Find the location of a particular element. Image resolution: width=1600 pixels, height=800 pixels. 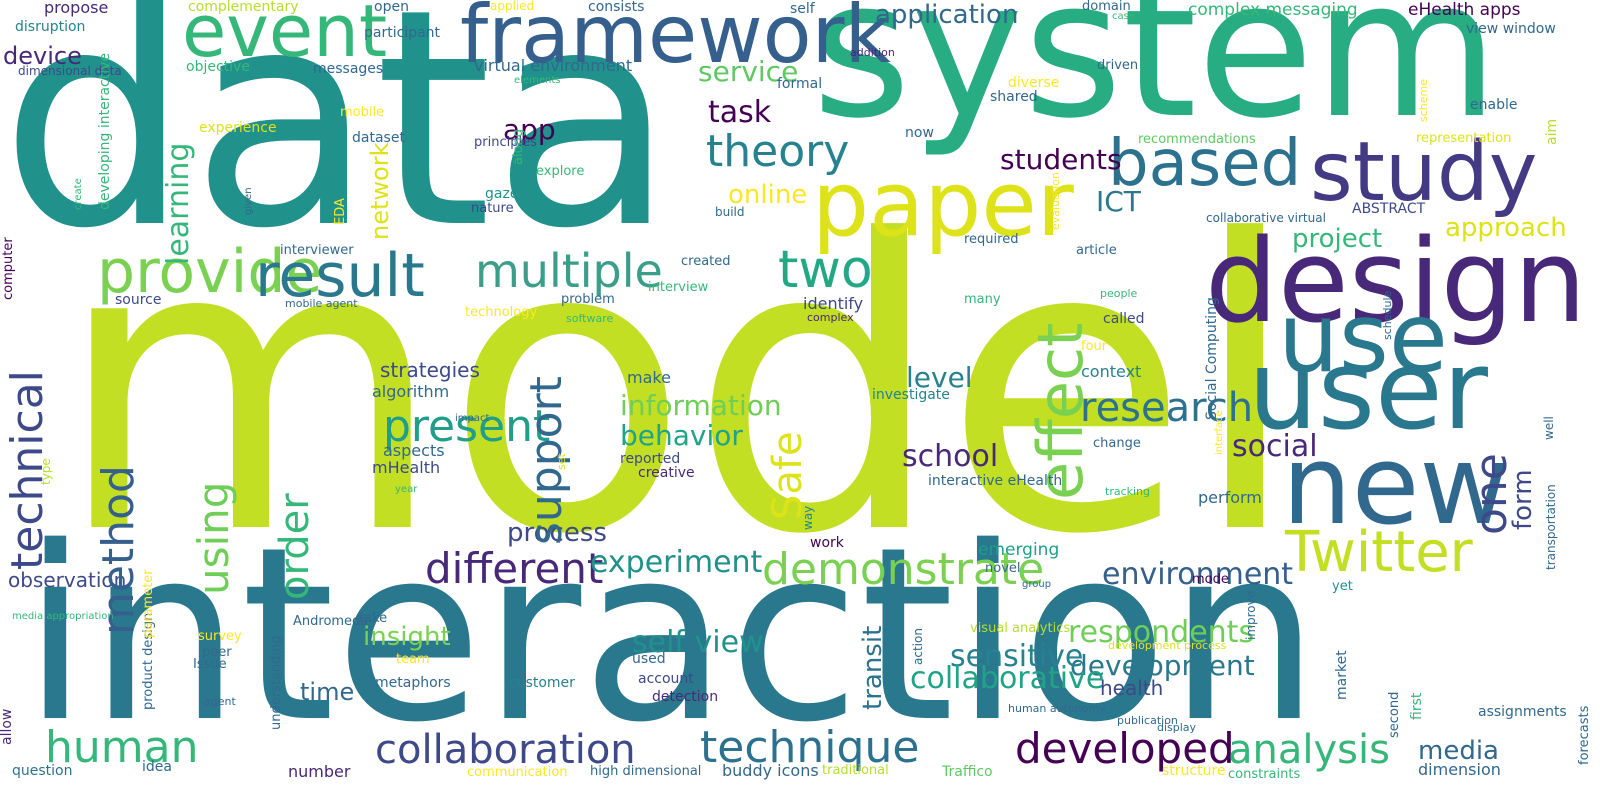

word-aspects: mHealth is located at coordinates (406, 467).